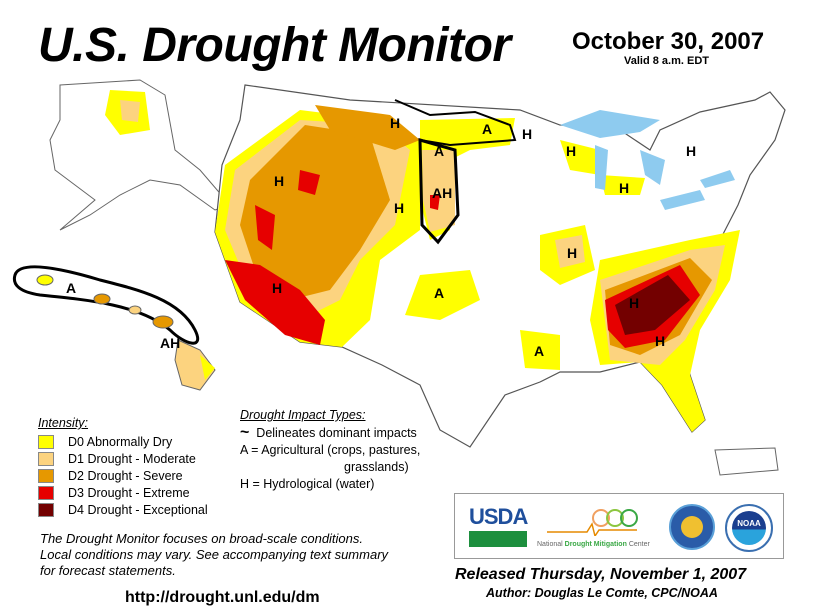  I want to click on hawaii-inset, so click(114, 328).